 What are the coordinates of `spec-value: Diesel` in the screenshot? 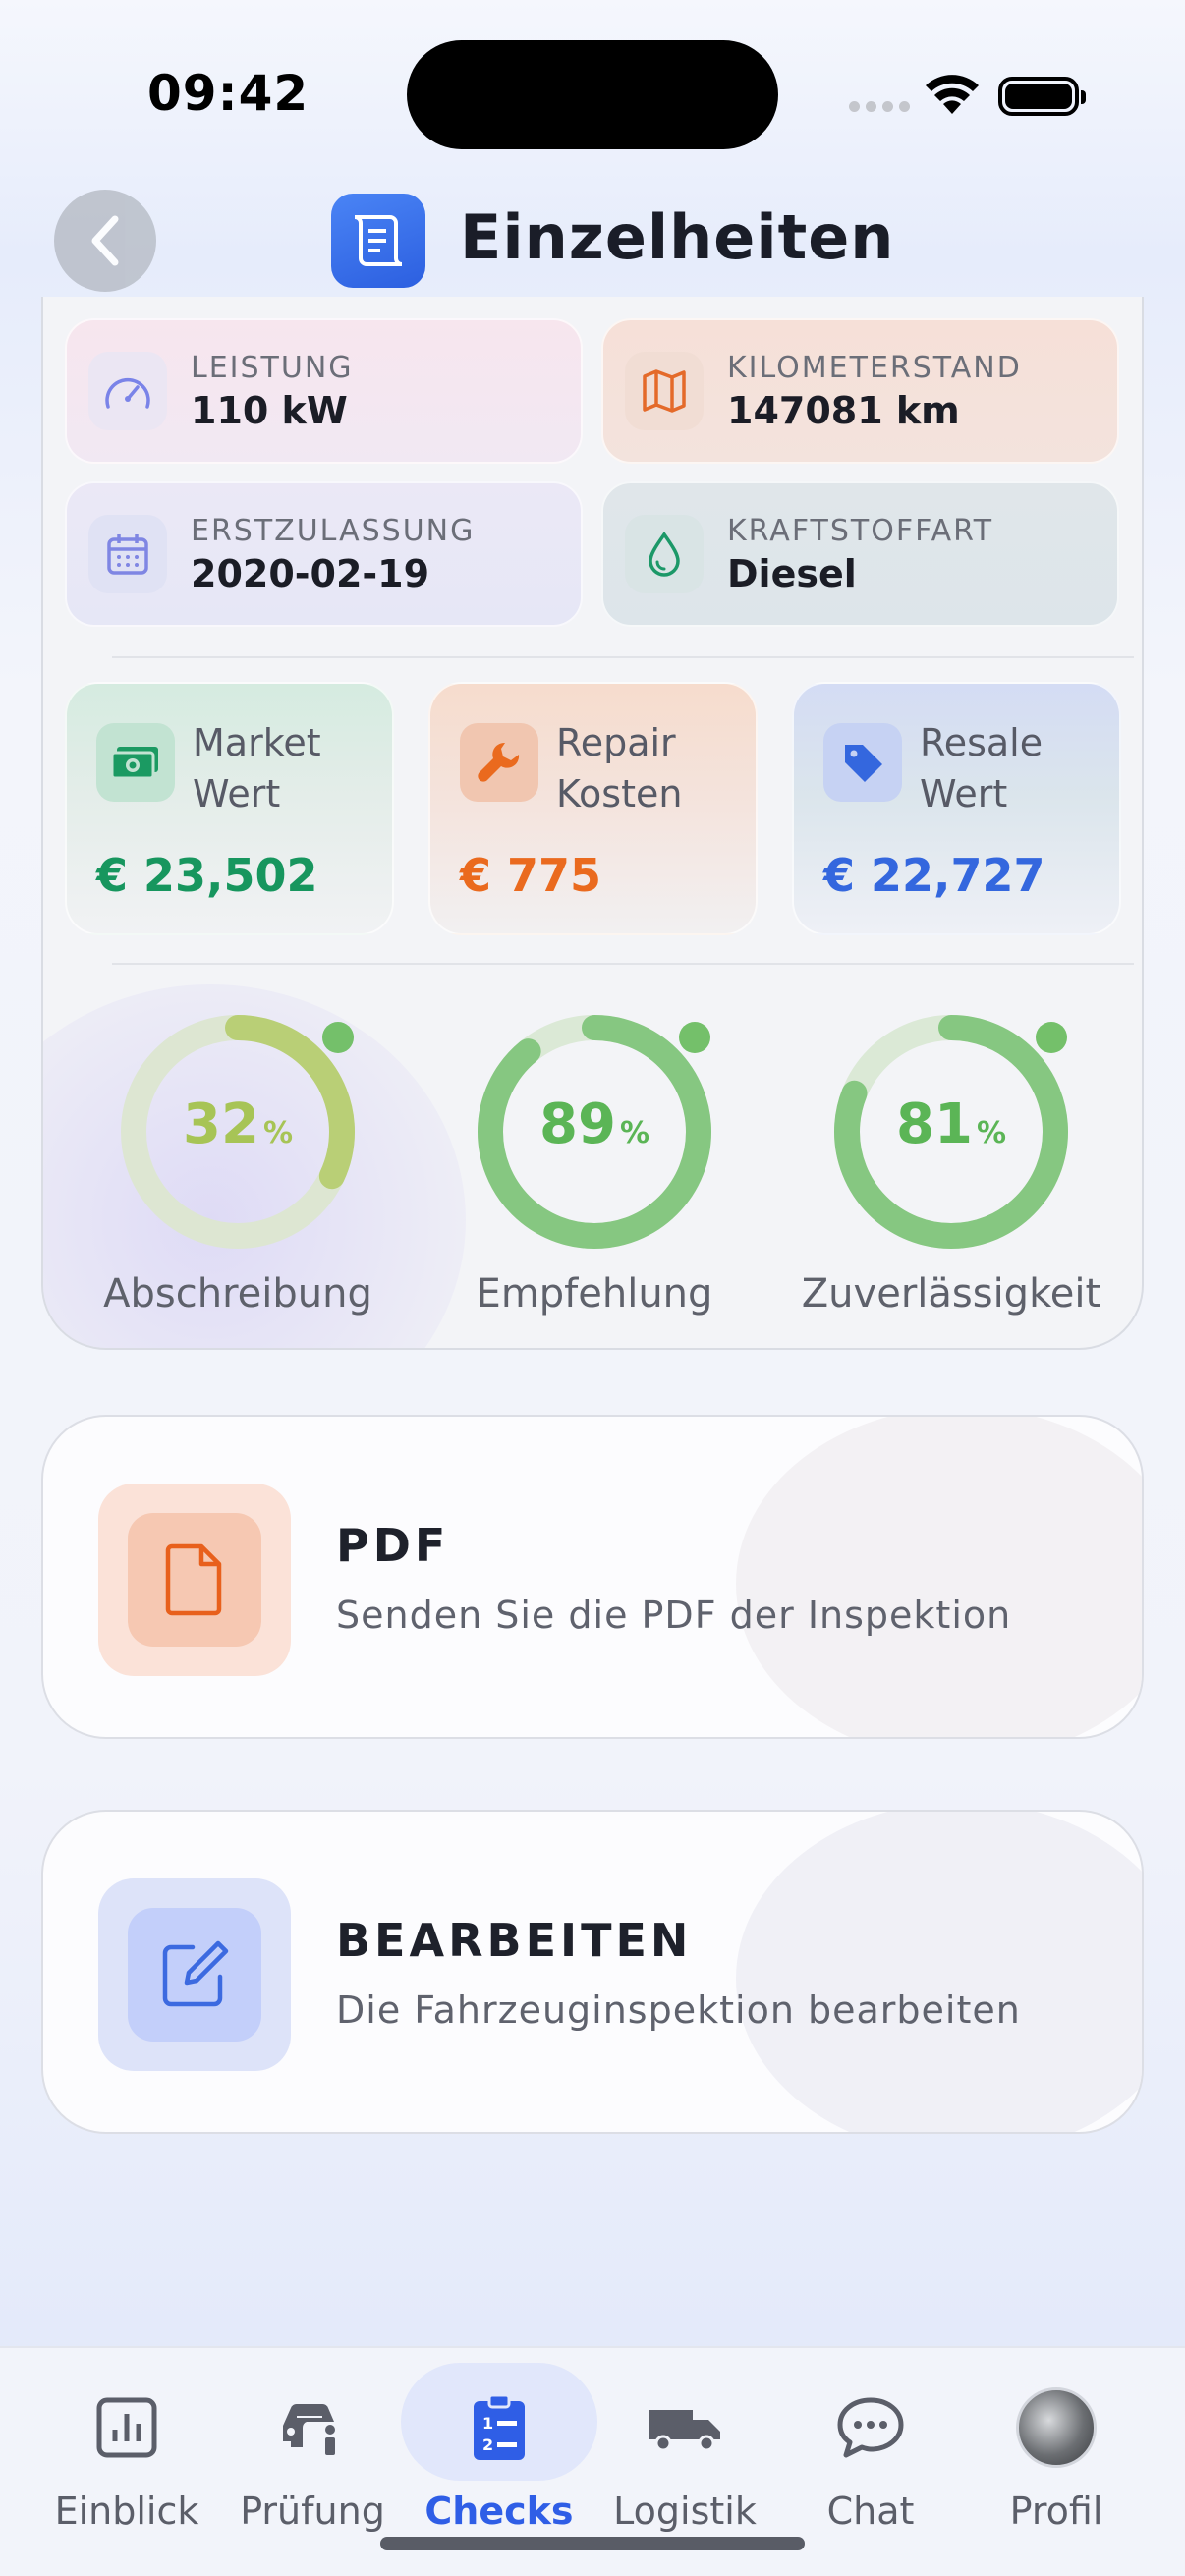 It's located at (792, 573).